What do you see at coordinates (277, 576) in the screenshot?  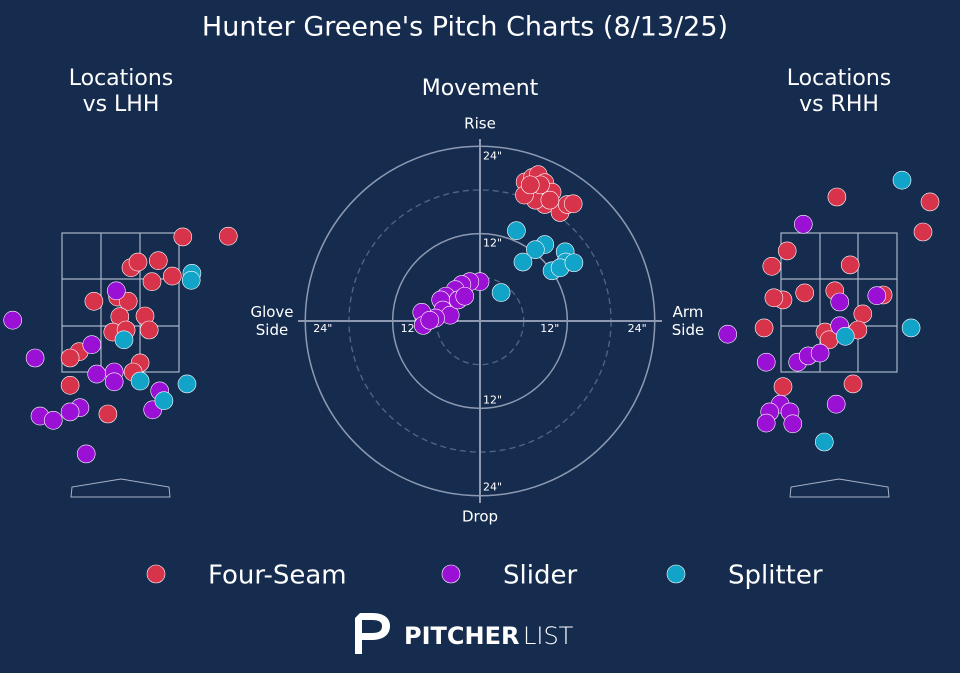 I see `legend-label: Four-Seam` at bounding box center [277, 576].